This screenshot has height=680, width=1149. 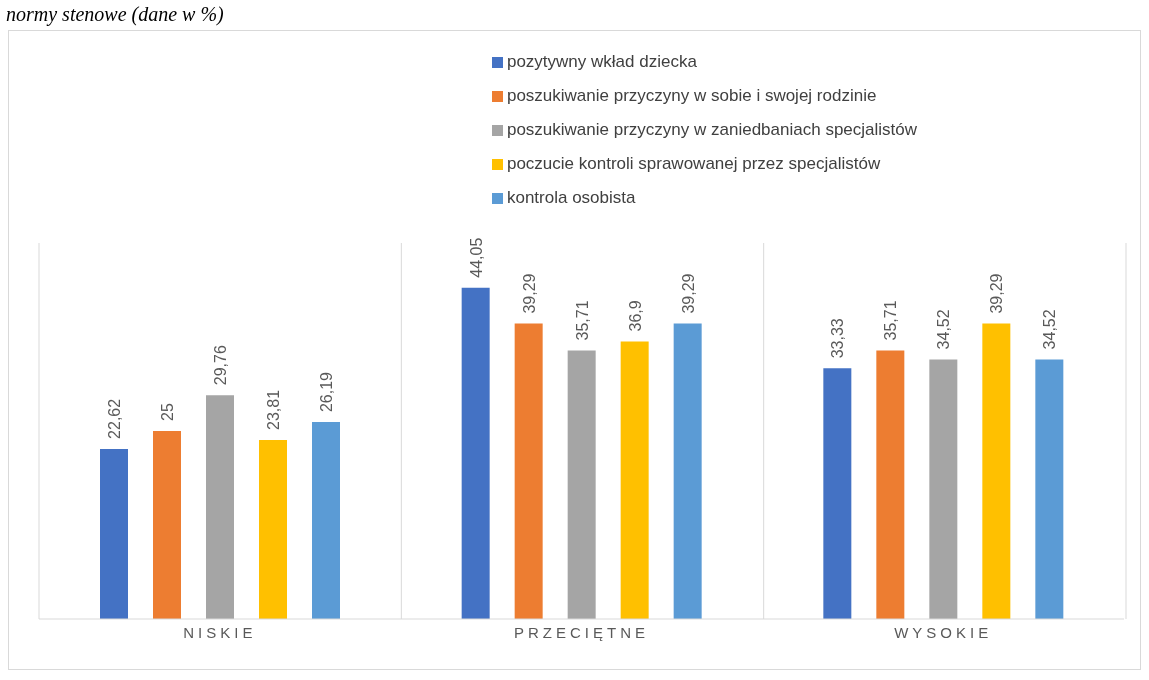 What do you see at coordinates (220, 365) in the screenshot?
I see `data-label: 29,76` at bounding box center [220, 365].